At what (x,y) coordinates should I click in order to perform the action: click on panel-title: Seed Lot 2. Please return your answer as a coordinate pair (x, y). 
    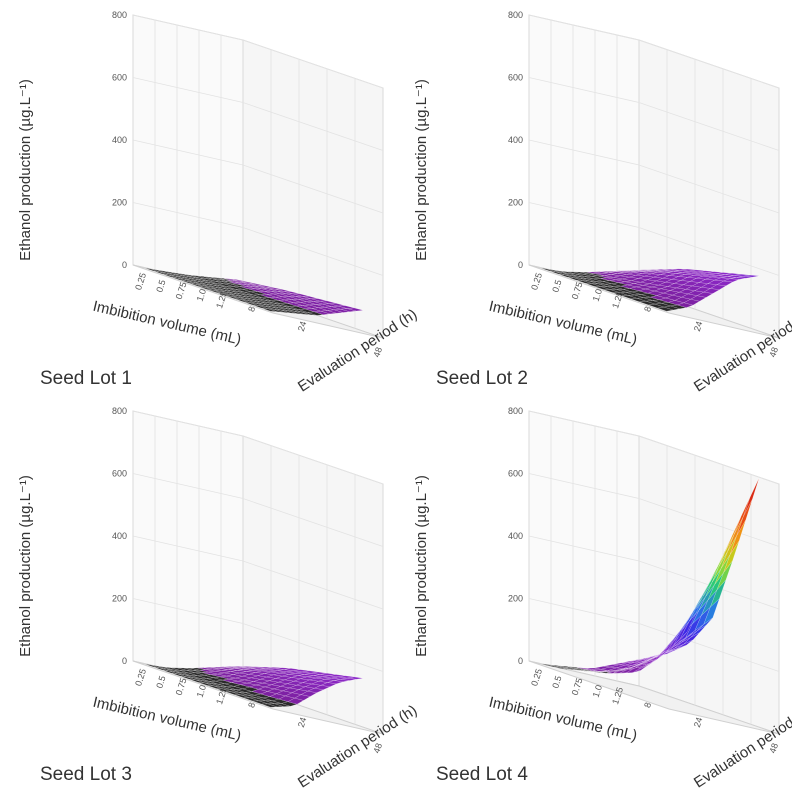
    Looking at the image, I should click on (482, 378).